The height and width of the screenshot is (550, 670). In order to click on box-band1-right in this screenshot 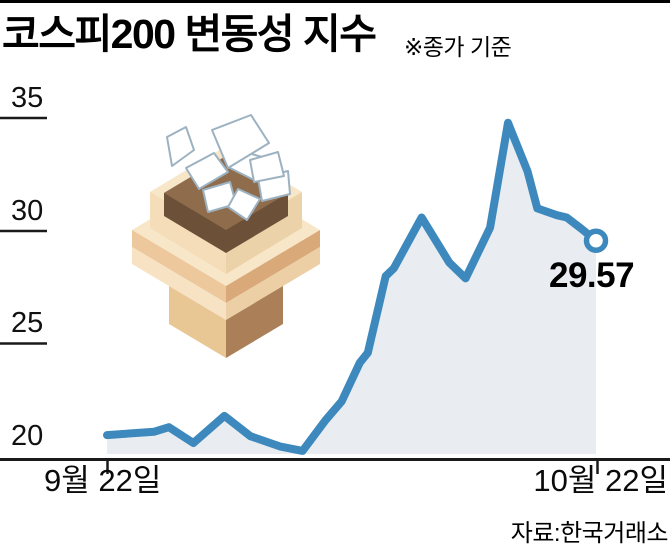, I will do `click(273, 266)`.